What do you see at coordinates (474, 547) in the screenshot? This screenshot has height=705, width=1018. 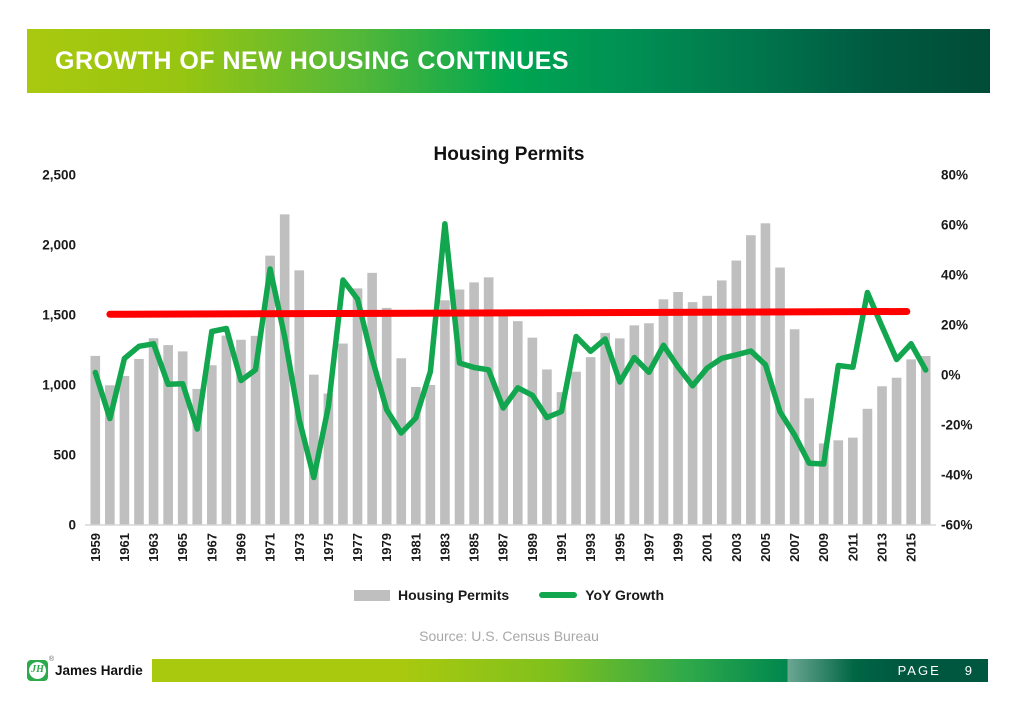 I see `x-axis-tick: 1985` at bounding box center [474, 547].